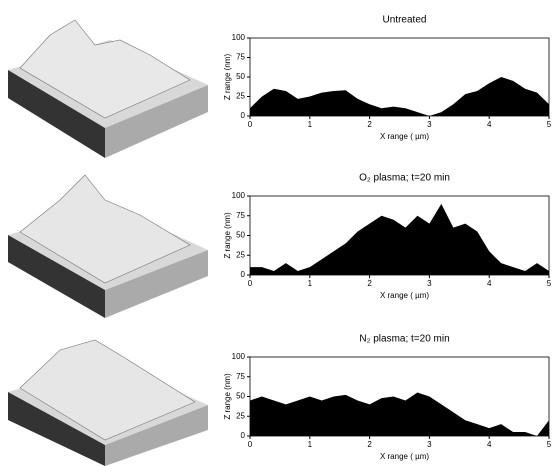  I want to click on chart-title: Untreated, so click(405, 20).